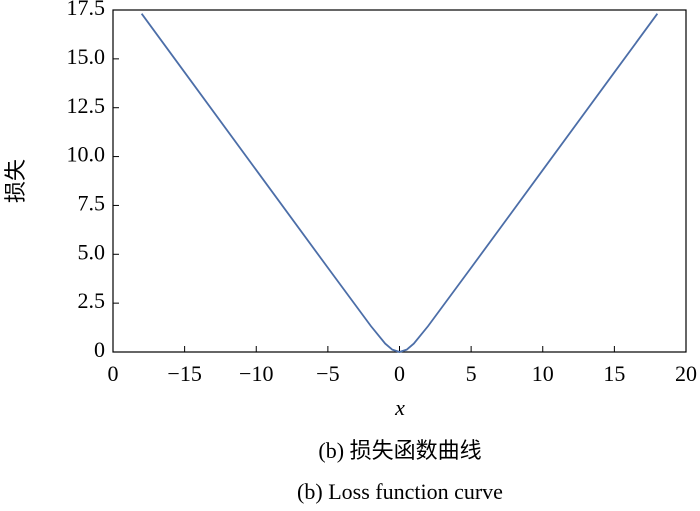  What do you see at coordinates (86, 56) in the screenshot?
I see `y-tick-label: 15.0` at bounding box center [86, 56].